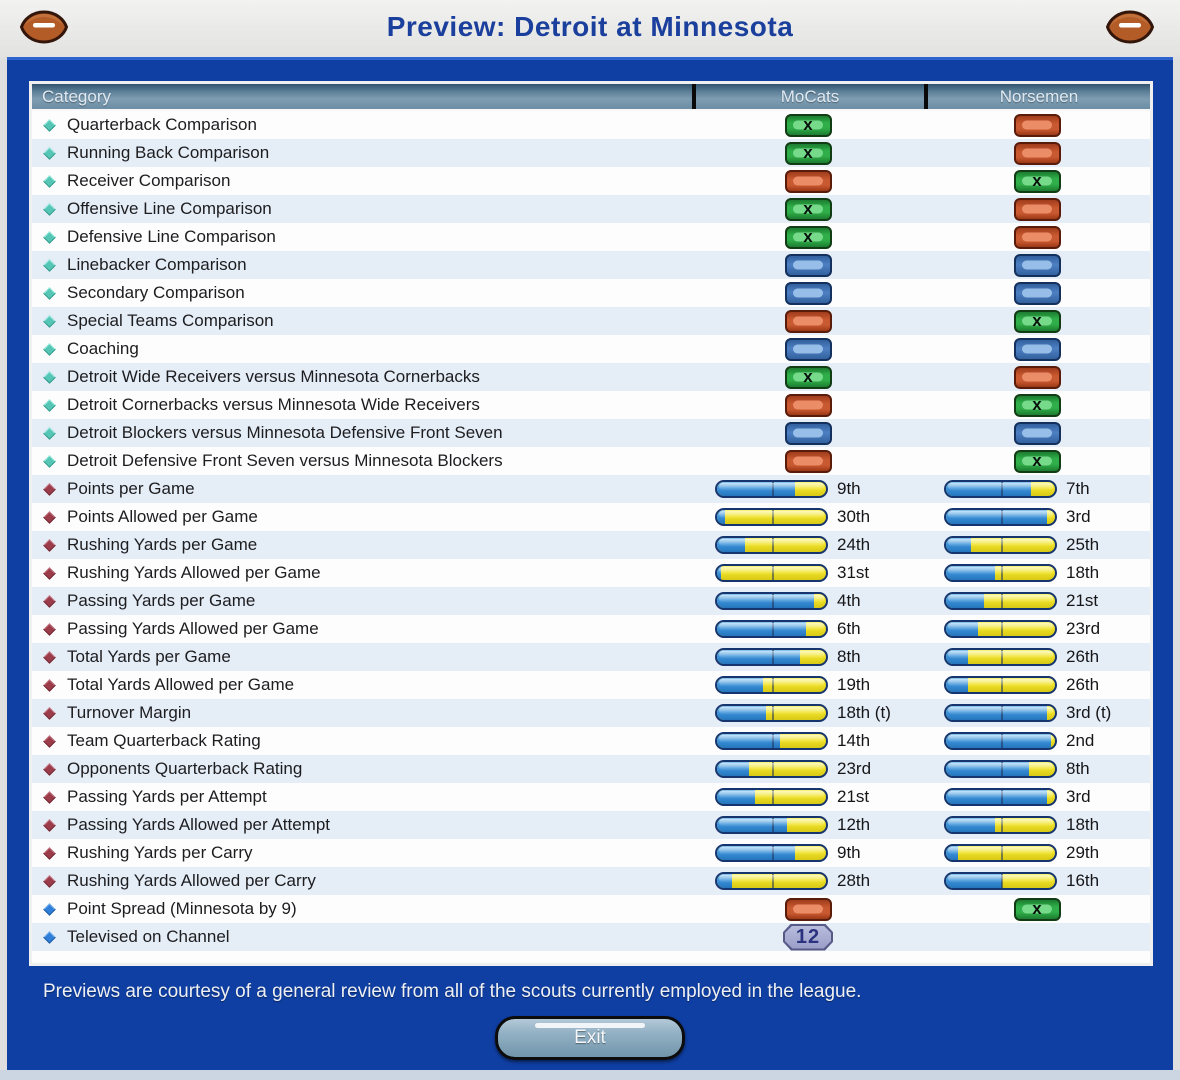  I want to click on category-cell: Linebacker Comparison, so click(362, 265).